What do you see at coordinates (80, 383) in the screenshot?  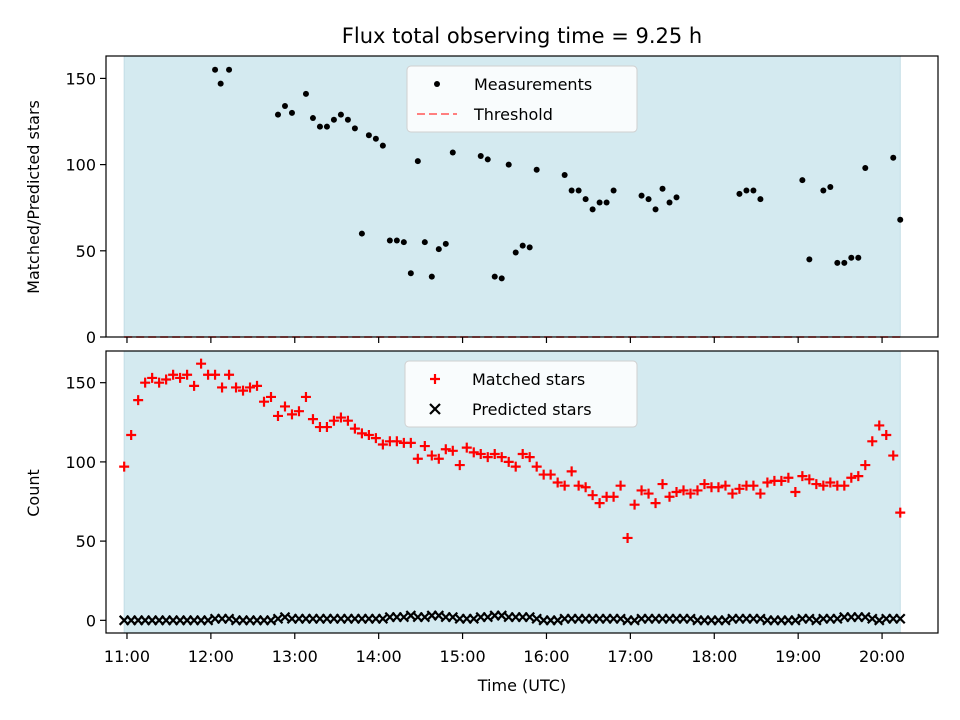 I see `bottom-y-tick-label: 150` at bounding box center [80, 383].